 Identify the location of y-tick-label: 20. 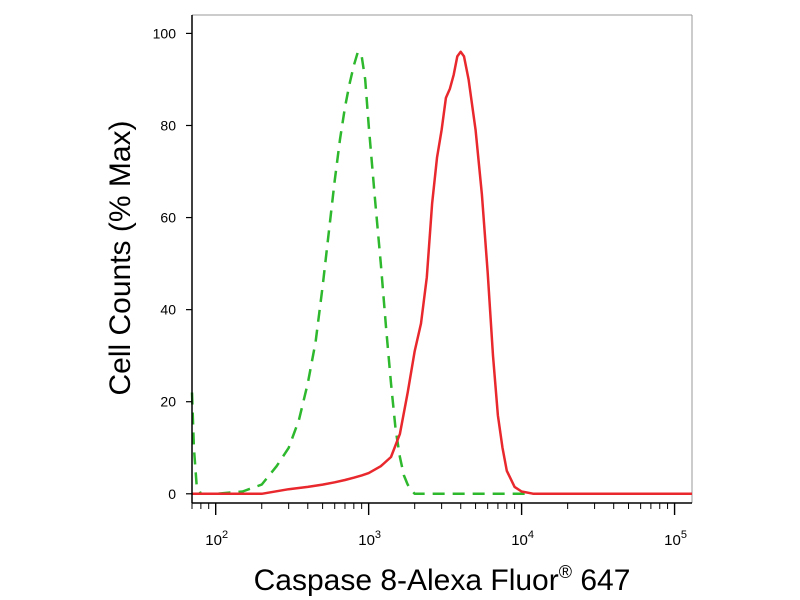
(168, 402).